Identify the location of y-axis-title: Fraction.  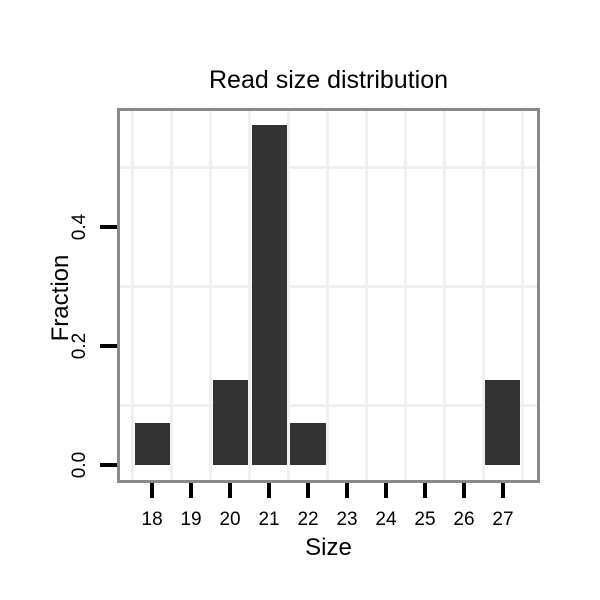
(60, 298).